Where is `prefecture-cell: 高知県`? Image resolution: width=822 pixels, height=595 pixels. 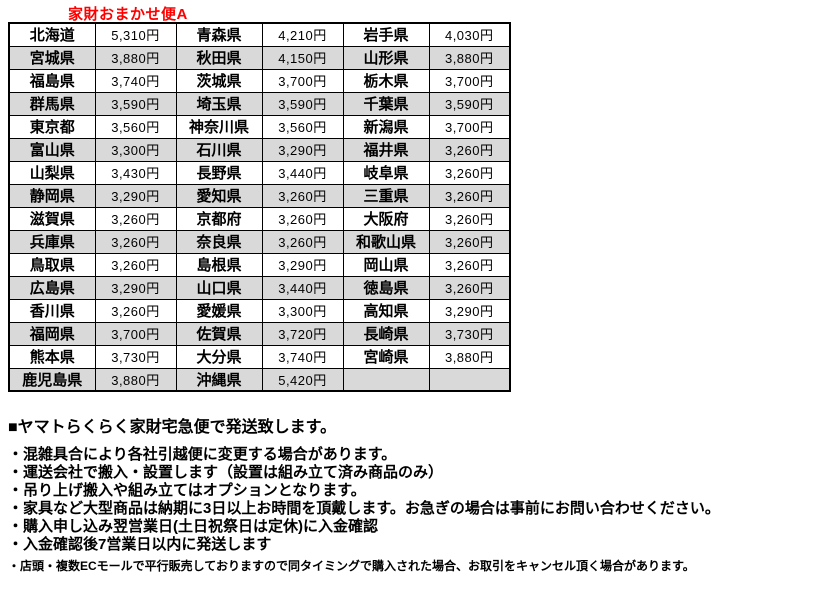 prefecture-cell: 高知県 is located at coordinates (386, 310).